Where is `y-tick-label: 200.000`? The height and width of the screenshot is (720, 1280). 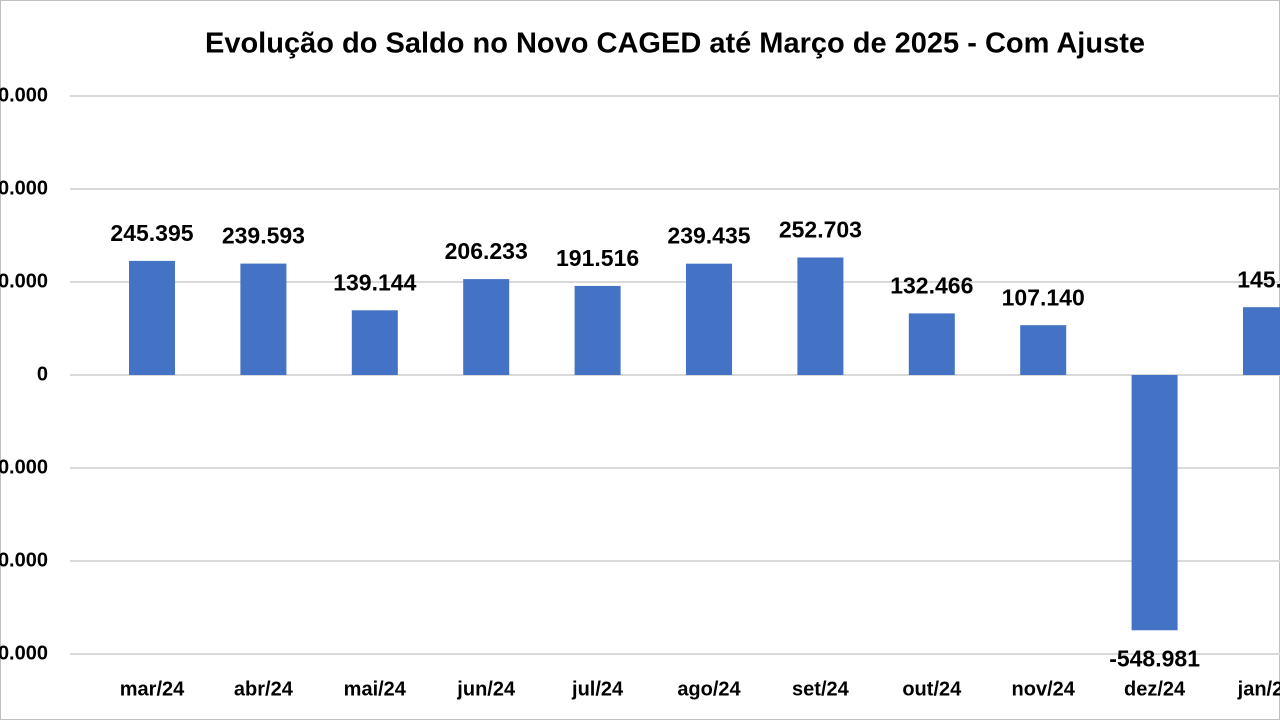 y-tick-label: 200.000 is located at coordinates (24, 281).